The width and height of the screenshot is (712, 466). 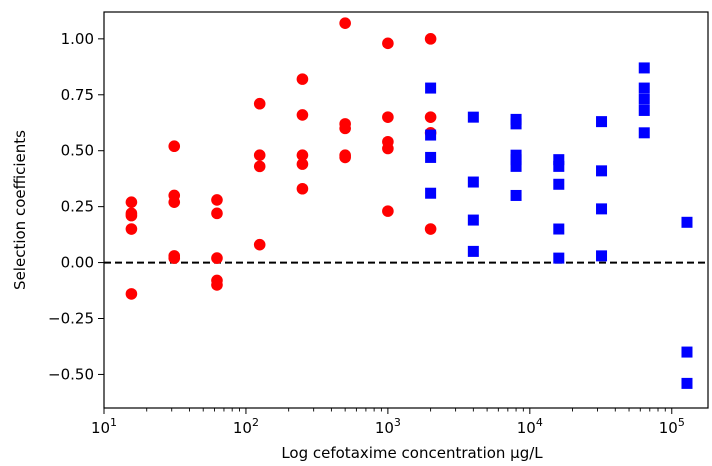 What do you see at coordinates (77, 39) in the screenshot?
I see `y-tick-label: 1.00` at bounding box center [77, 39].